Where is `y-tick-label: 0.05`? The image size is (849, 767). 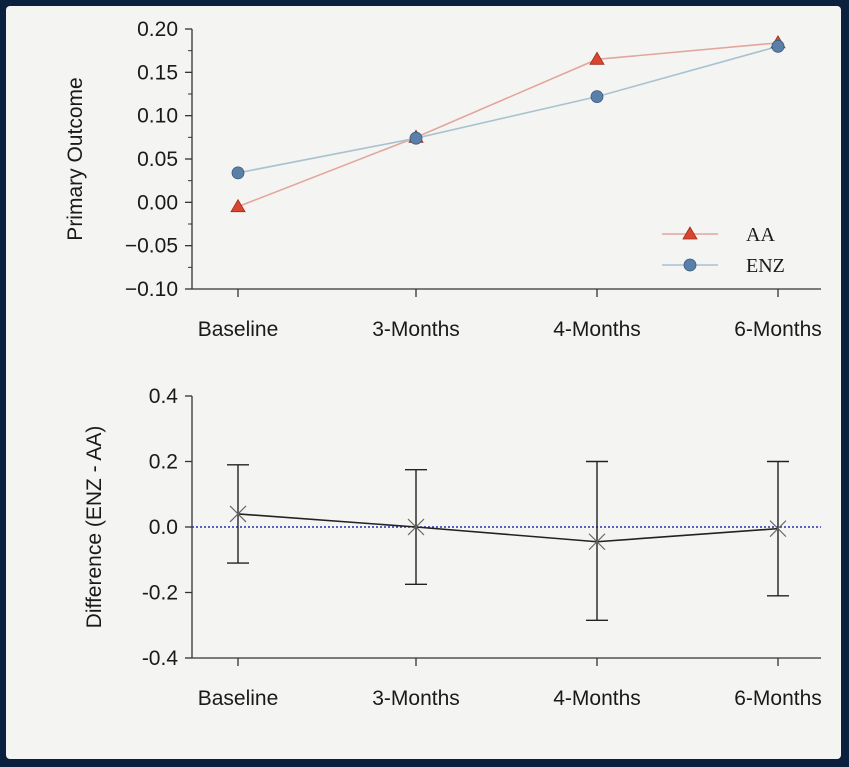
y-tick-label: 0.05 is located at coordinates (157, 159).